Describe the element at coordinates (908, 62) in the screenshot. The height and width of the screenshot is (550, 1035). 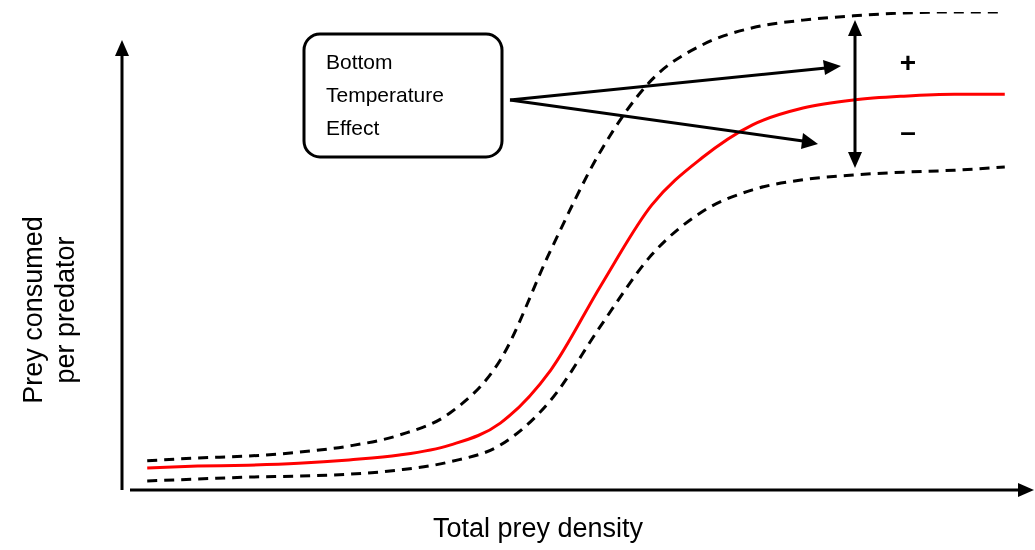
I see `annotation: +` at that location.